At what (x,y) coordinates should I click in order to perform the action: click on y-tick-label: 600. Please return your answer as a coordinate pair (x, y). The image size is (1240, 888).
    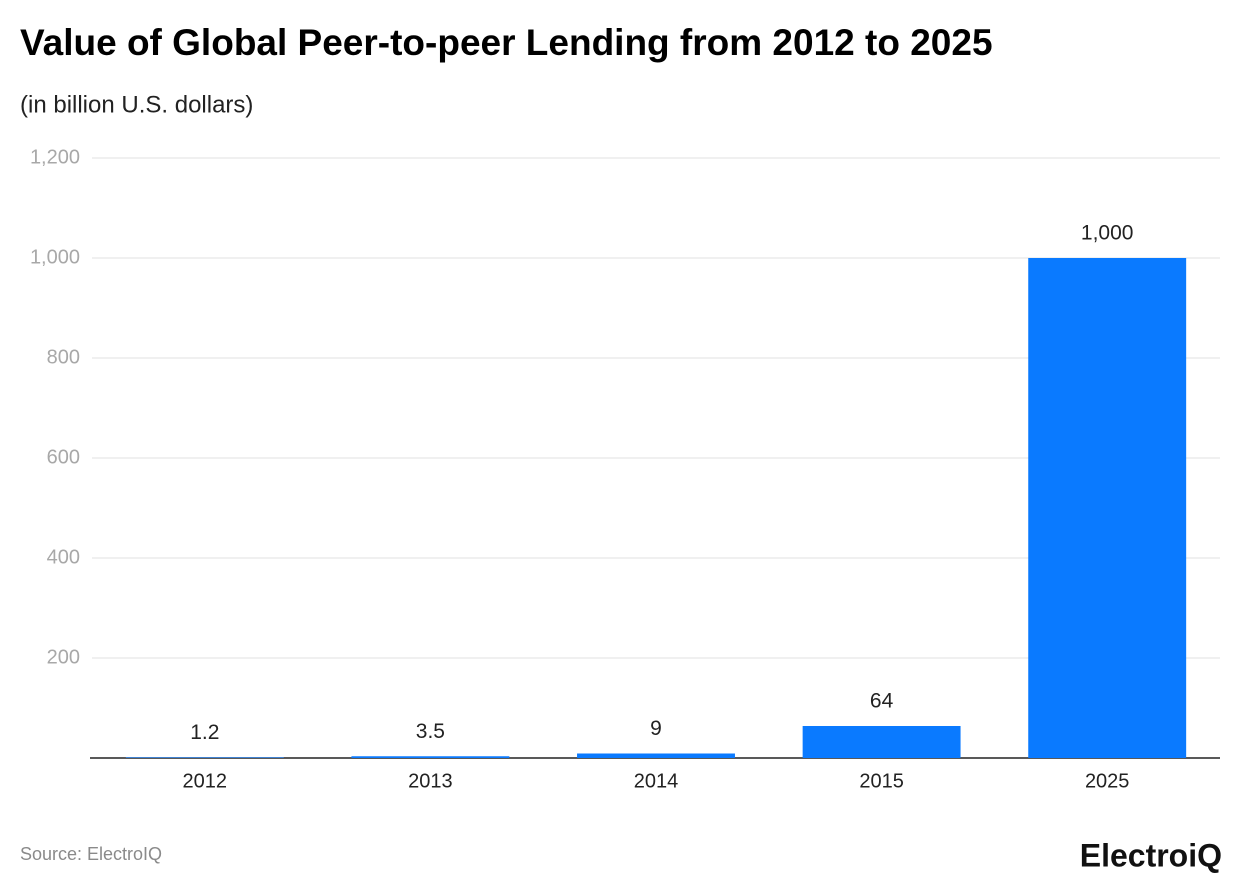
    Looking at the image, I should click on (63, 457).